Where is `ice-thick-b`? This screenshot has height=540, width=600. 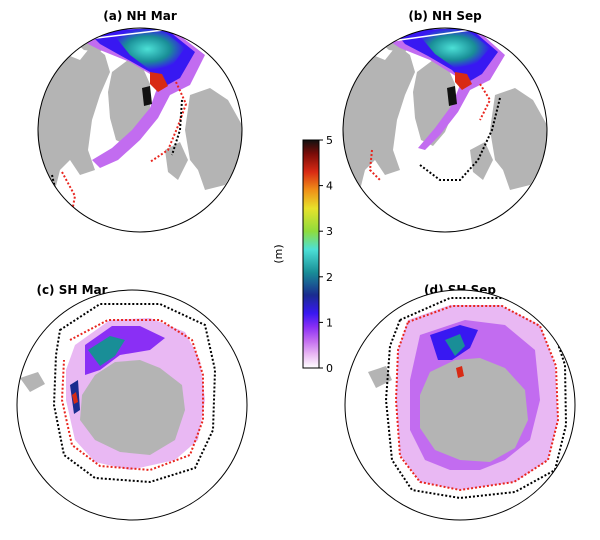 ice-thick-b is located at coordinates (452, 48).